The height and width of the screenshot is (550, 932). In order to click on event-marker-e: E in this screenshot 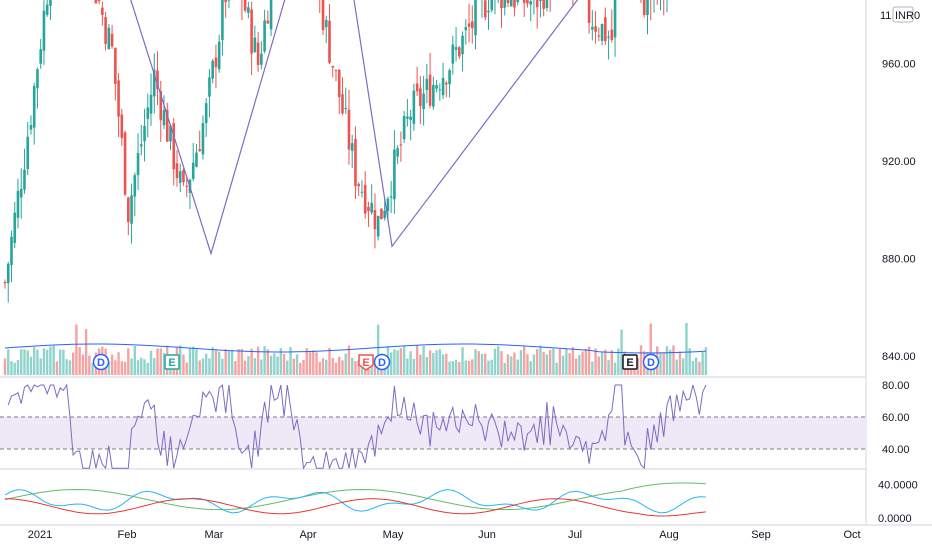, I will do `click(630, 362)`.